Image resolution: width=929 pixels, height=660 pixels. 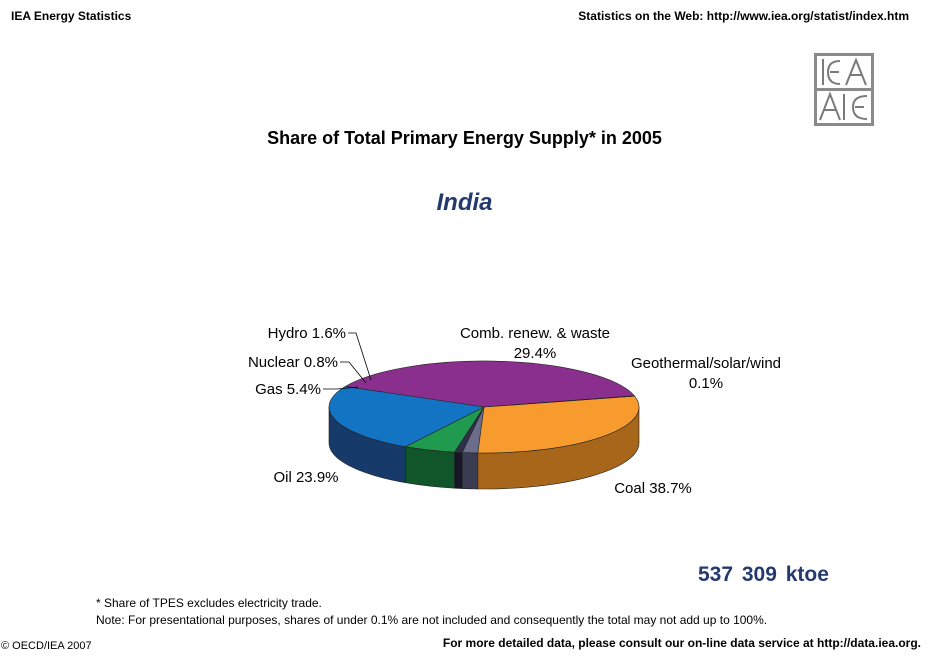 I want to click on chart-subtitle: India, so click(x=464, y=202).